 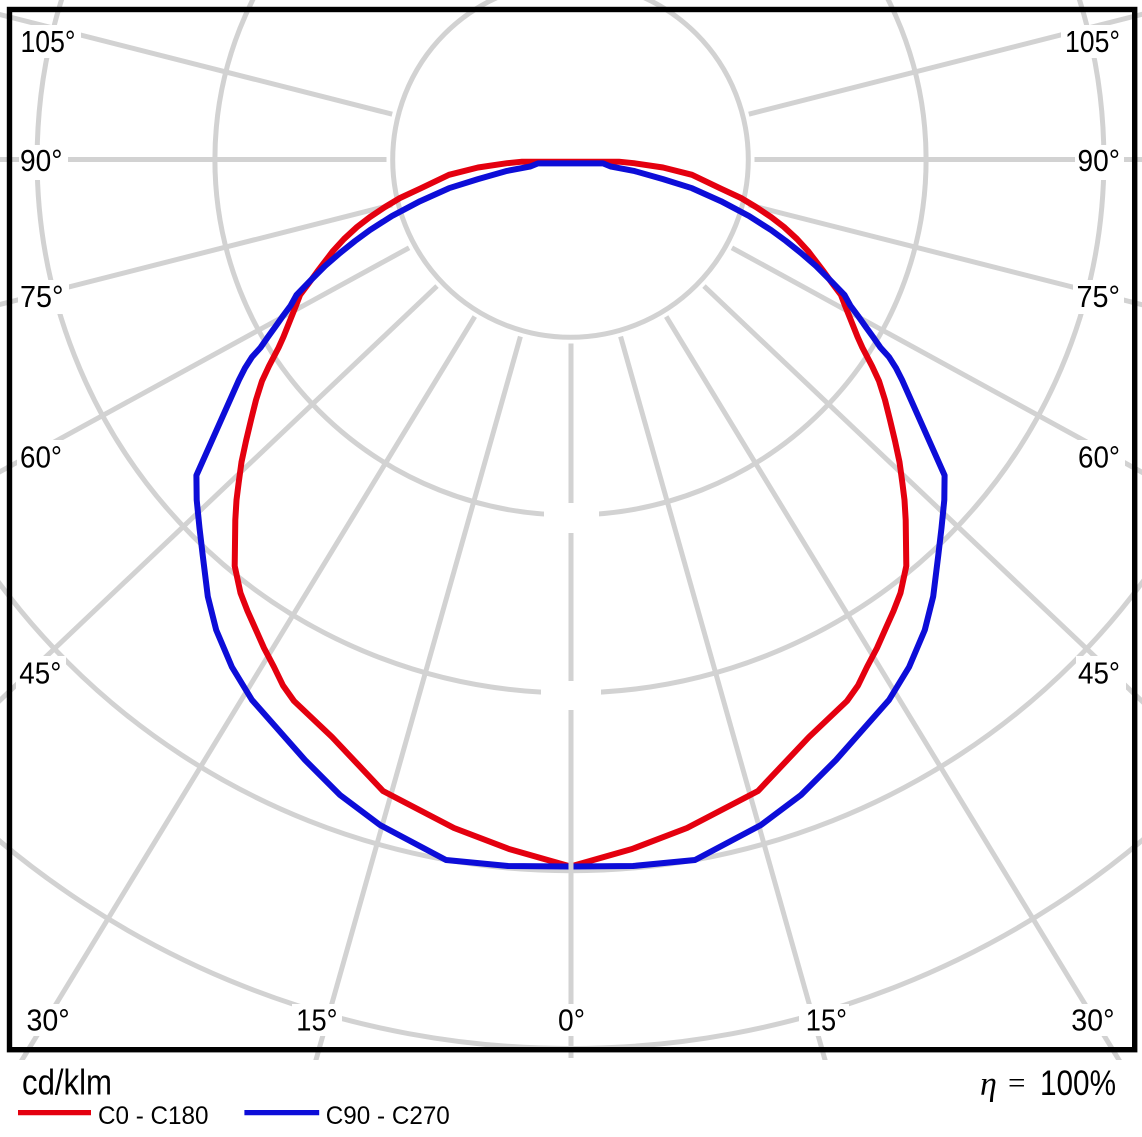 I want to click on svg-text: C0 - C180, so click(x=153, y=1116).